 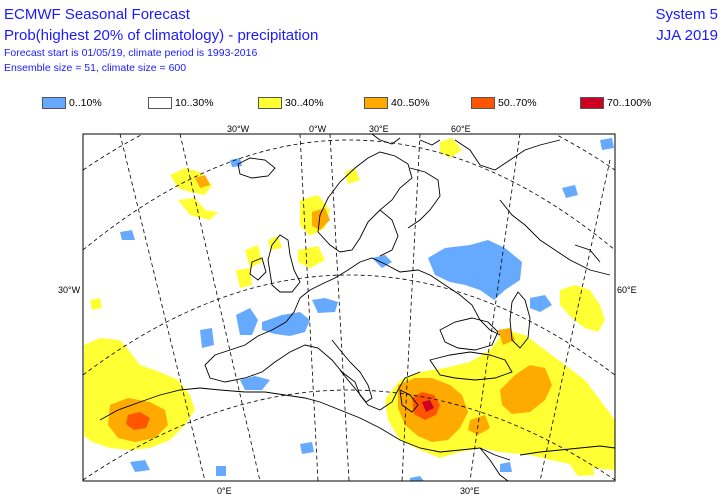 What do you see at coordinates (304, 103) in the screenshot?
I see `legend-label: 30..40%` at bounding box center [304, 103].